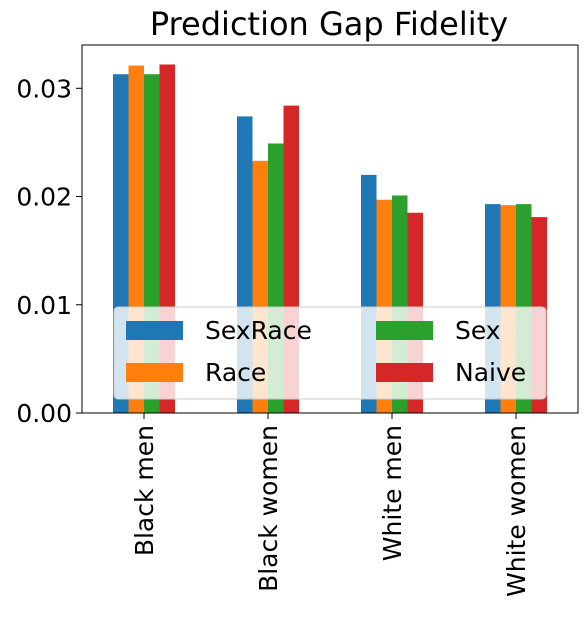 This screenshot has height=624, width=587. I want to click on legend: SexRace Race Sex Naive, so click(330, 353).